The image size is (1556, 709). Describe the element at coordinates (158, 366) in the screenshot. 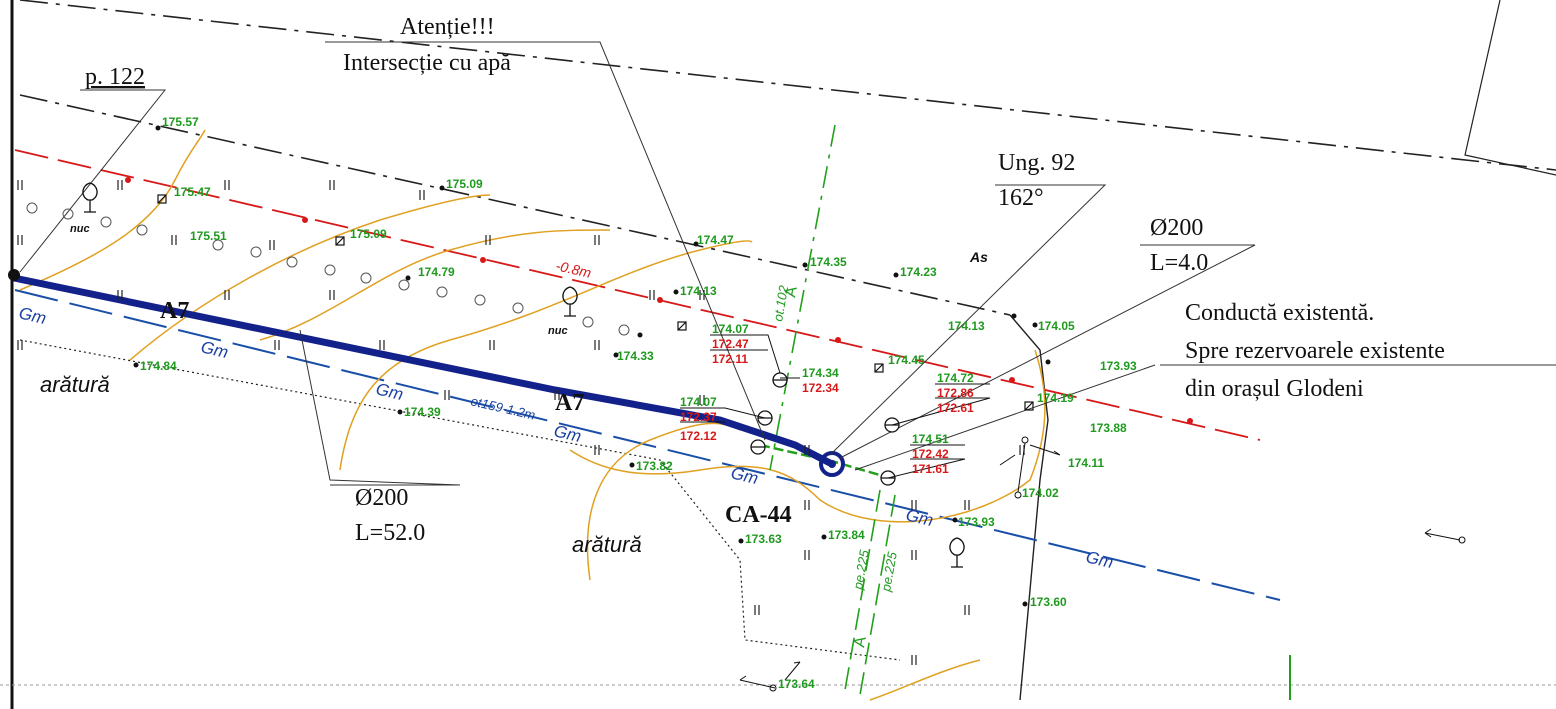

I see `elevation-label: 174.84` at that location.